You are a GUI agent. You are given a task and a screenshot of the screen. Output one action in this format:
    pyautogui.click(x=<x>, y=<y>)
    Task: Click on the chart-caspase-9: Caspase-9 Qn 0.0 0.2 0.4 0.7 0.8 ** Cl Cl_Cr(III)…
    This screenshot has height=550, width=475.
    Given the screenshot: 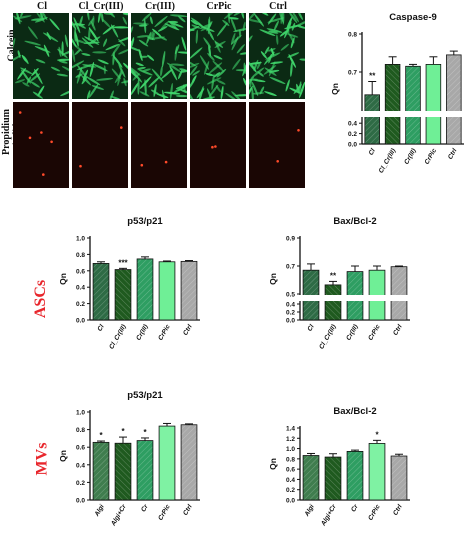 What is the action you would take?
    pyautogui.click(x=400, y=98)
    